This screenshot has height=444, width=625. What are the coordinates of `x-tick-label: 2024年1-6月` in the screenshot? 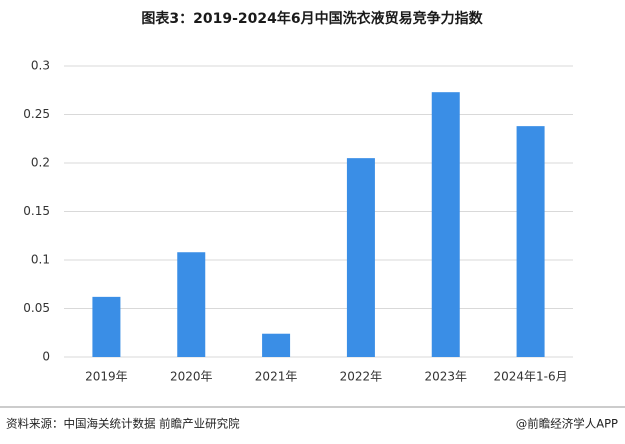 It's located at (531, 377).